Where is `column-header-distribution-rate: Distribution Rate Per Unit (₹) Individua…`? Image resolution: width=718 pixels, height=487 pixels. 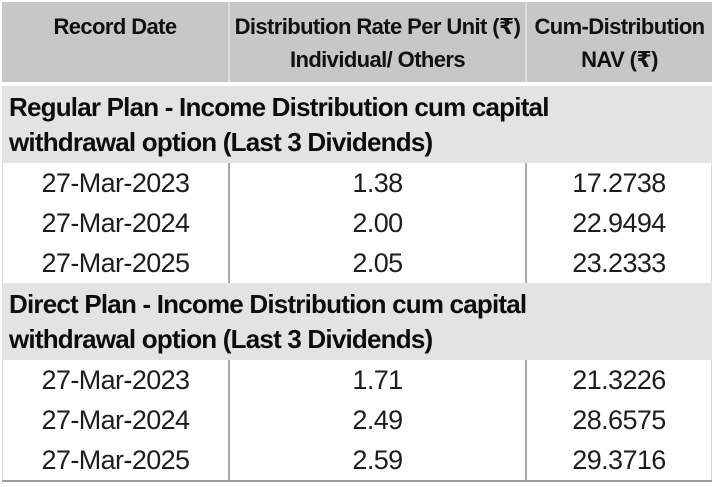 column-header-distribution-rate: Distribution Rate Per Unit (₹) Individua… is located at coordinates (378, 42).